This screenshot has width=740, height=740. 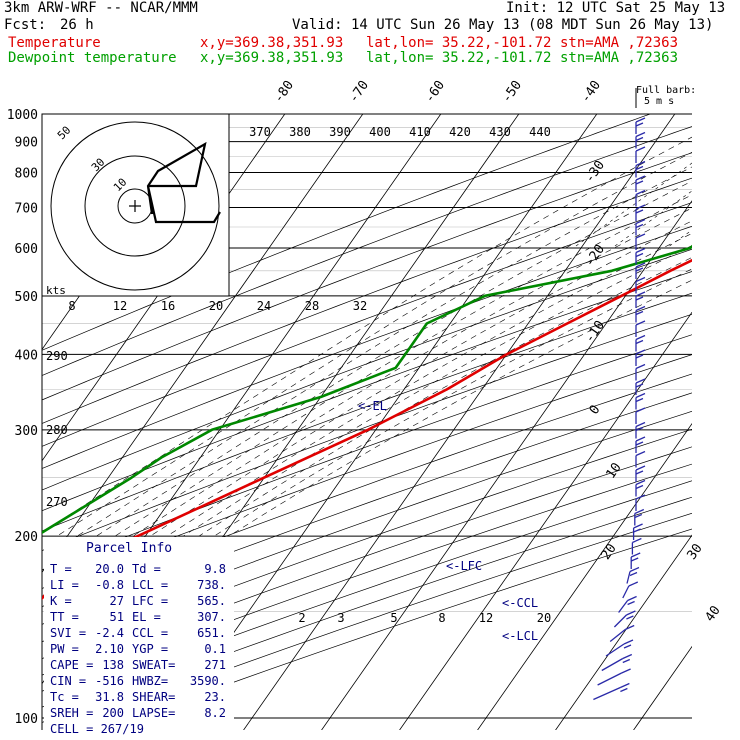 What do you see at coordinates (109, 585) in the screenshot?
I see `parcel-value: -0.8` at bounding box center [109, 585].